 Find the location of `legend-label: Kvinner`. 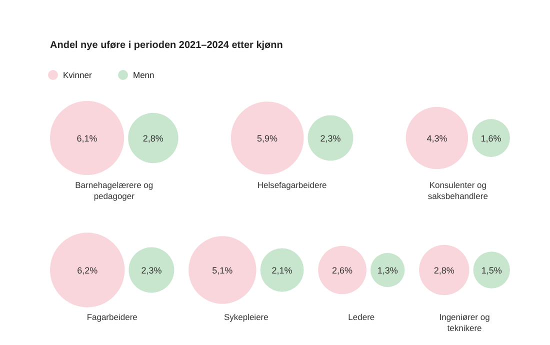

legend-label: Kvinner is located at coordinates (77, 75).